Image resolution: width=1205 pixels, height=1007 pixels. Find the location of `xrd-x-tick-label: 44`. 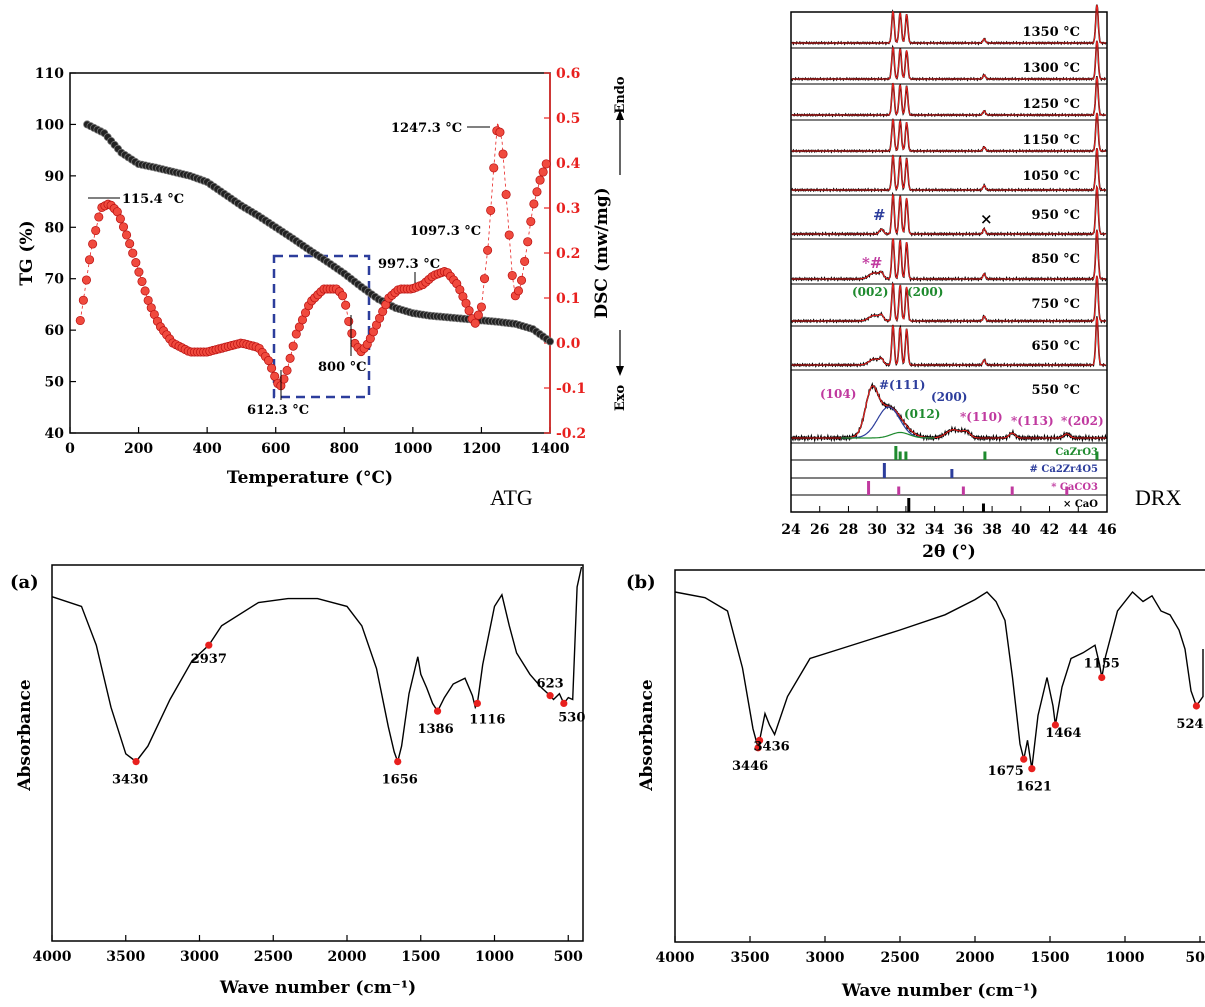

xrd-x-tick-label: 44 is located at coordinates (1079, 530).